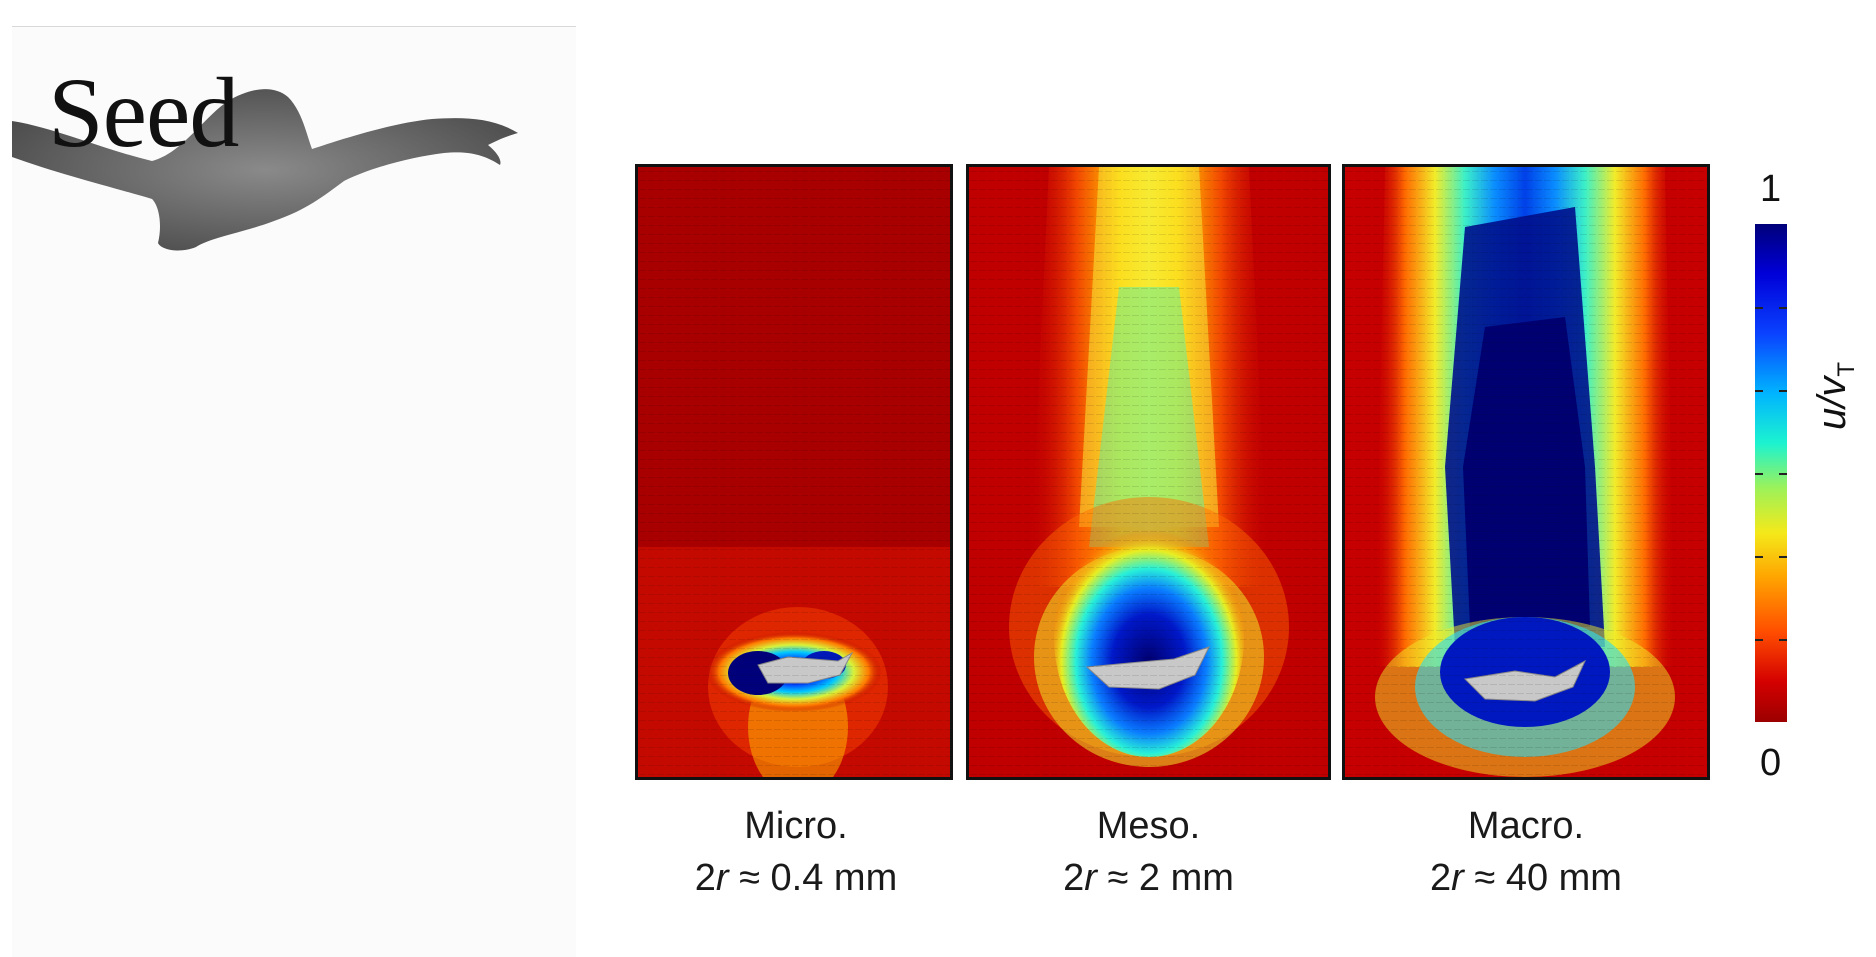 The height and width of the screenshot is (957, 1876). I want to click on meso-flow-field, so click(1148, 472).